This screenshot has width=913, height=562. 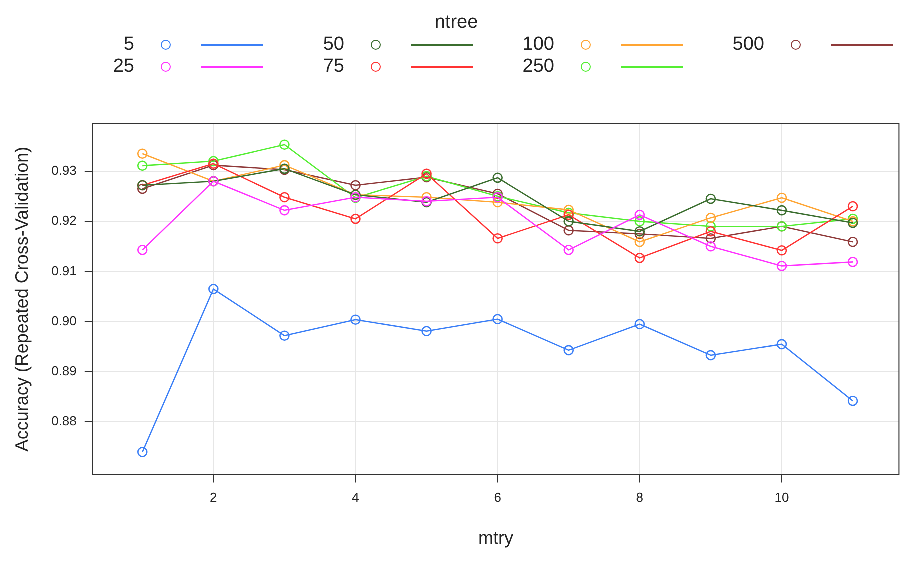 What do you see at coordinates (538, 67) in the screenshot?
I see `legend-label: 250` at bounding box center [538, 67].